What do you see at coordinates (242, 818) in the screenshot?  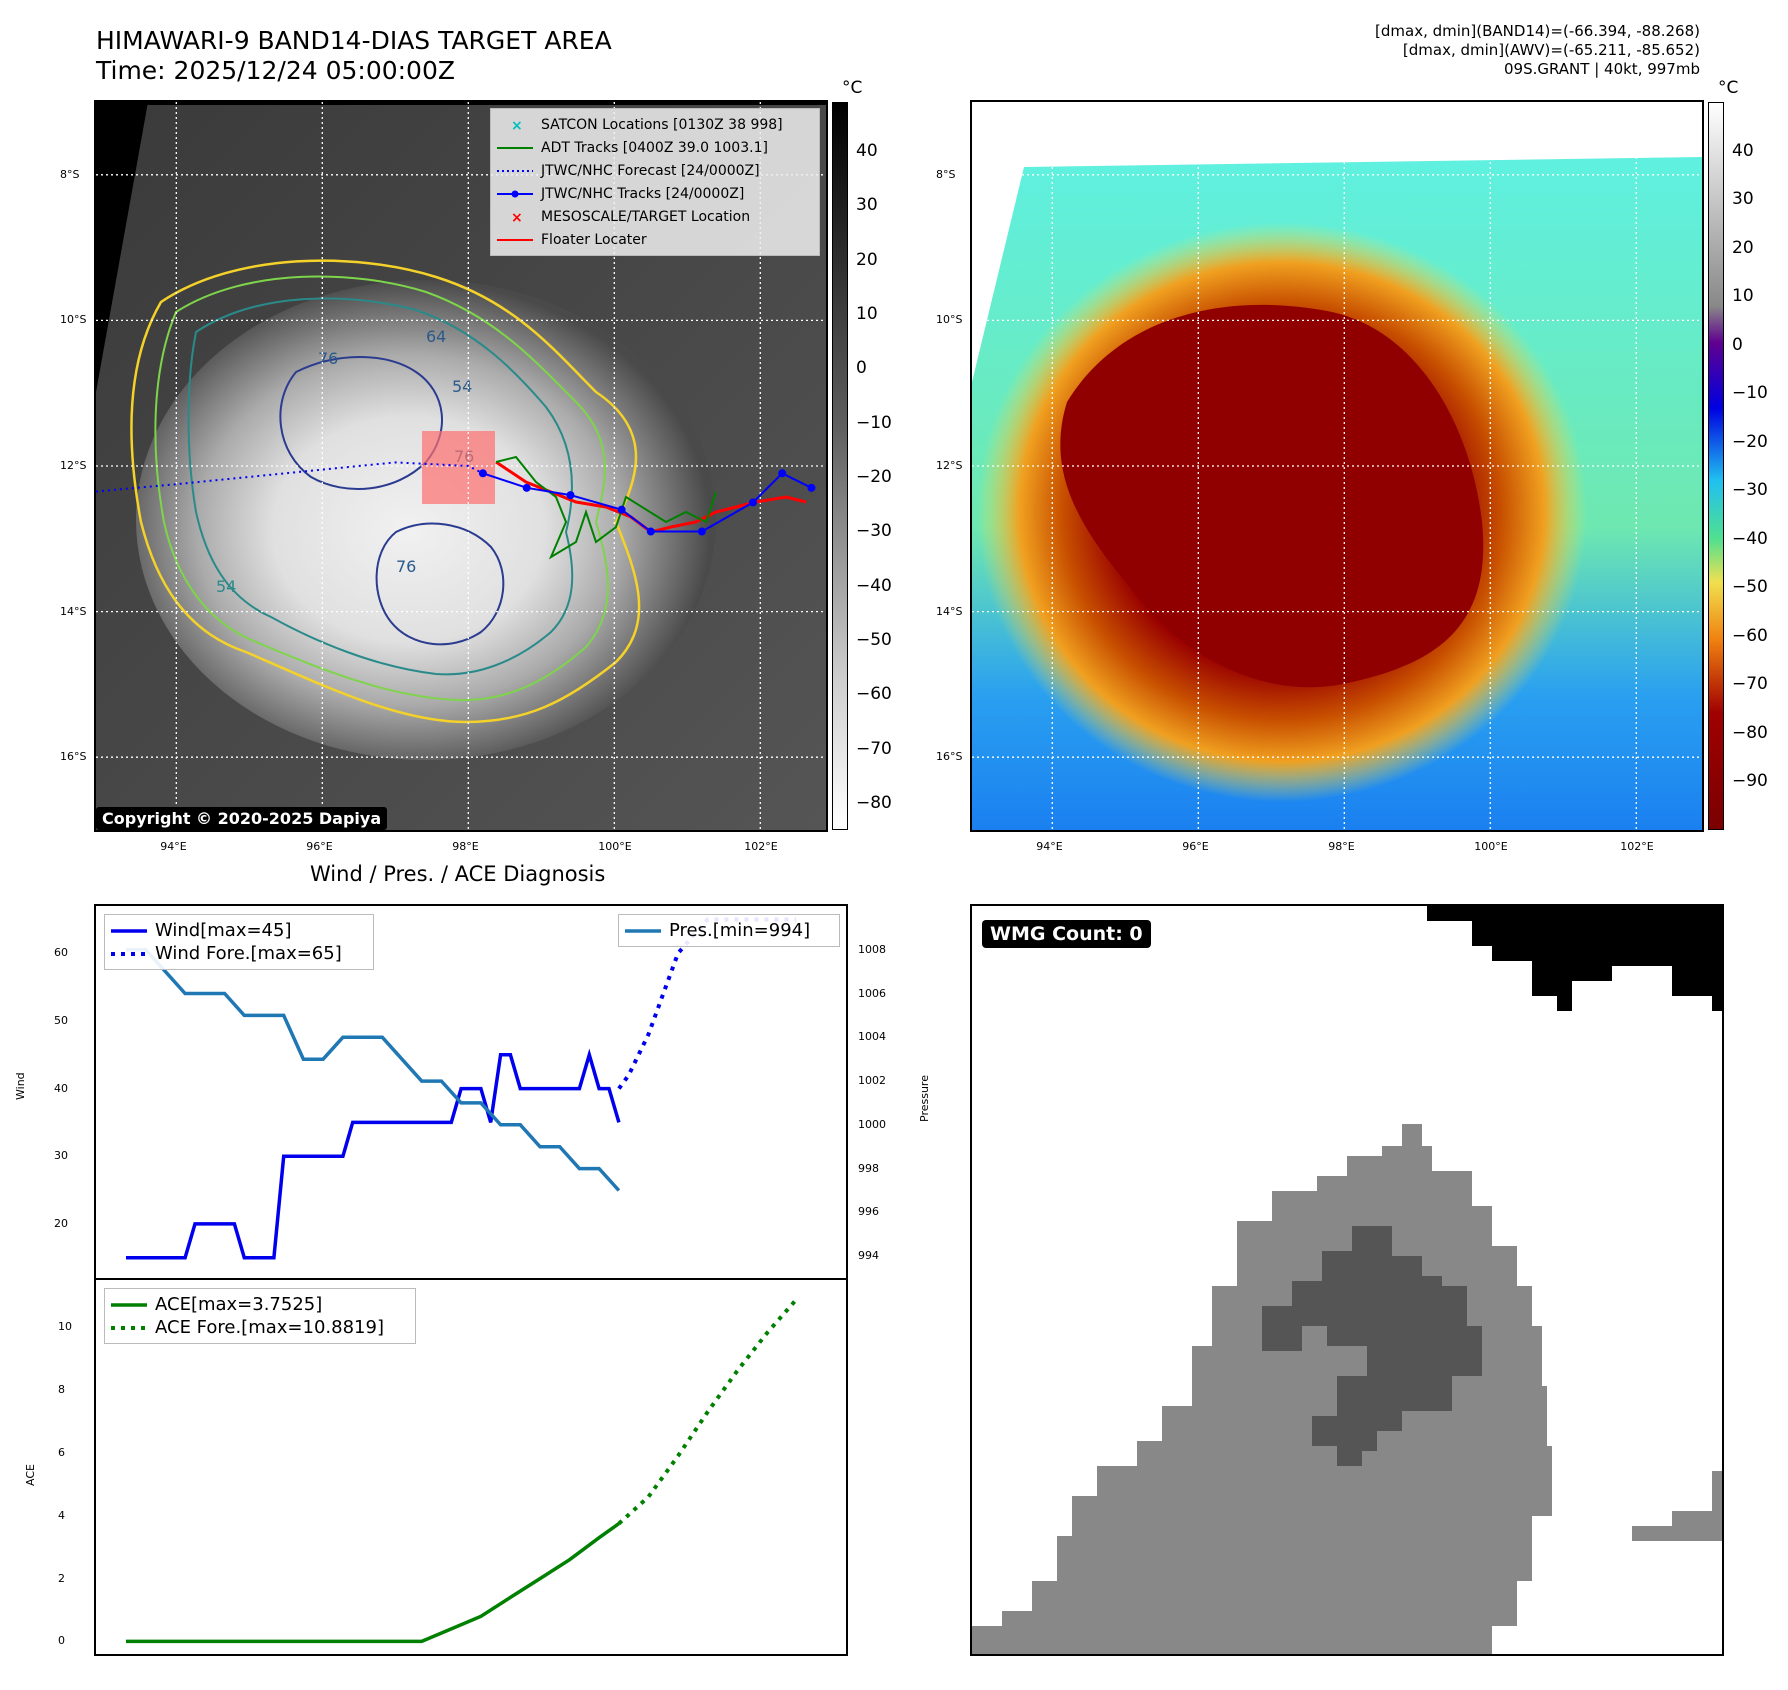 I see `copyright-badge: Copyright © 2020-2025 Dapiya` at bounding box center [242, 818].